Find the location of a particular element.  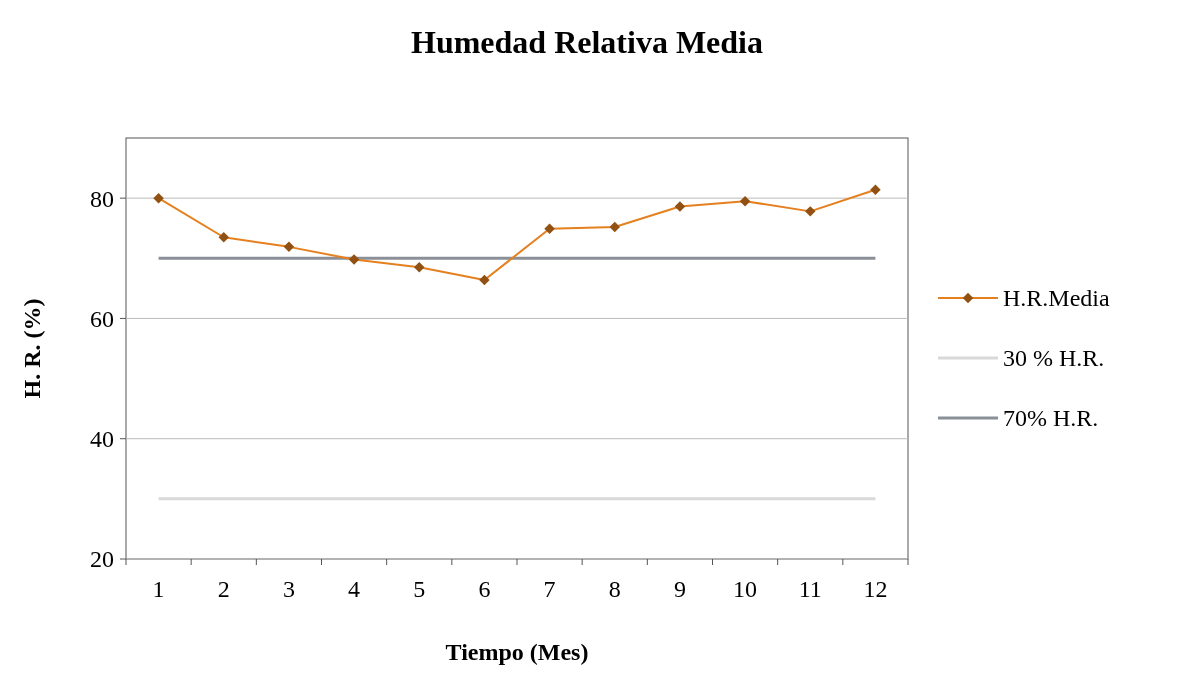

y-axis-title: H. R. (%) is located at coordinates (32, 348).